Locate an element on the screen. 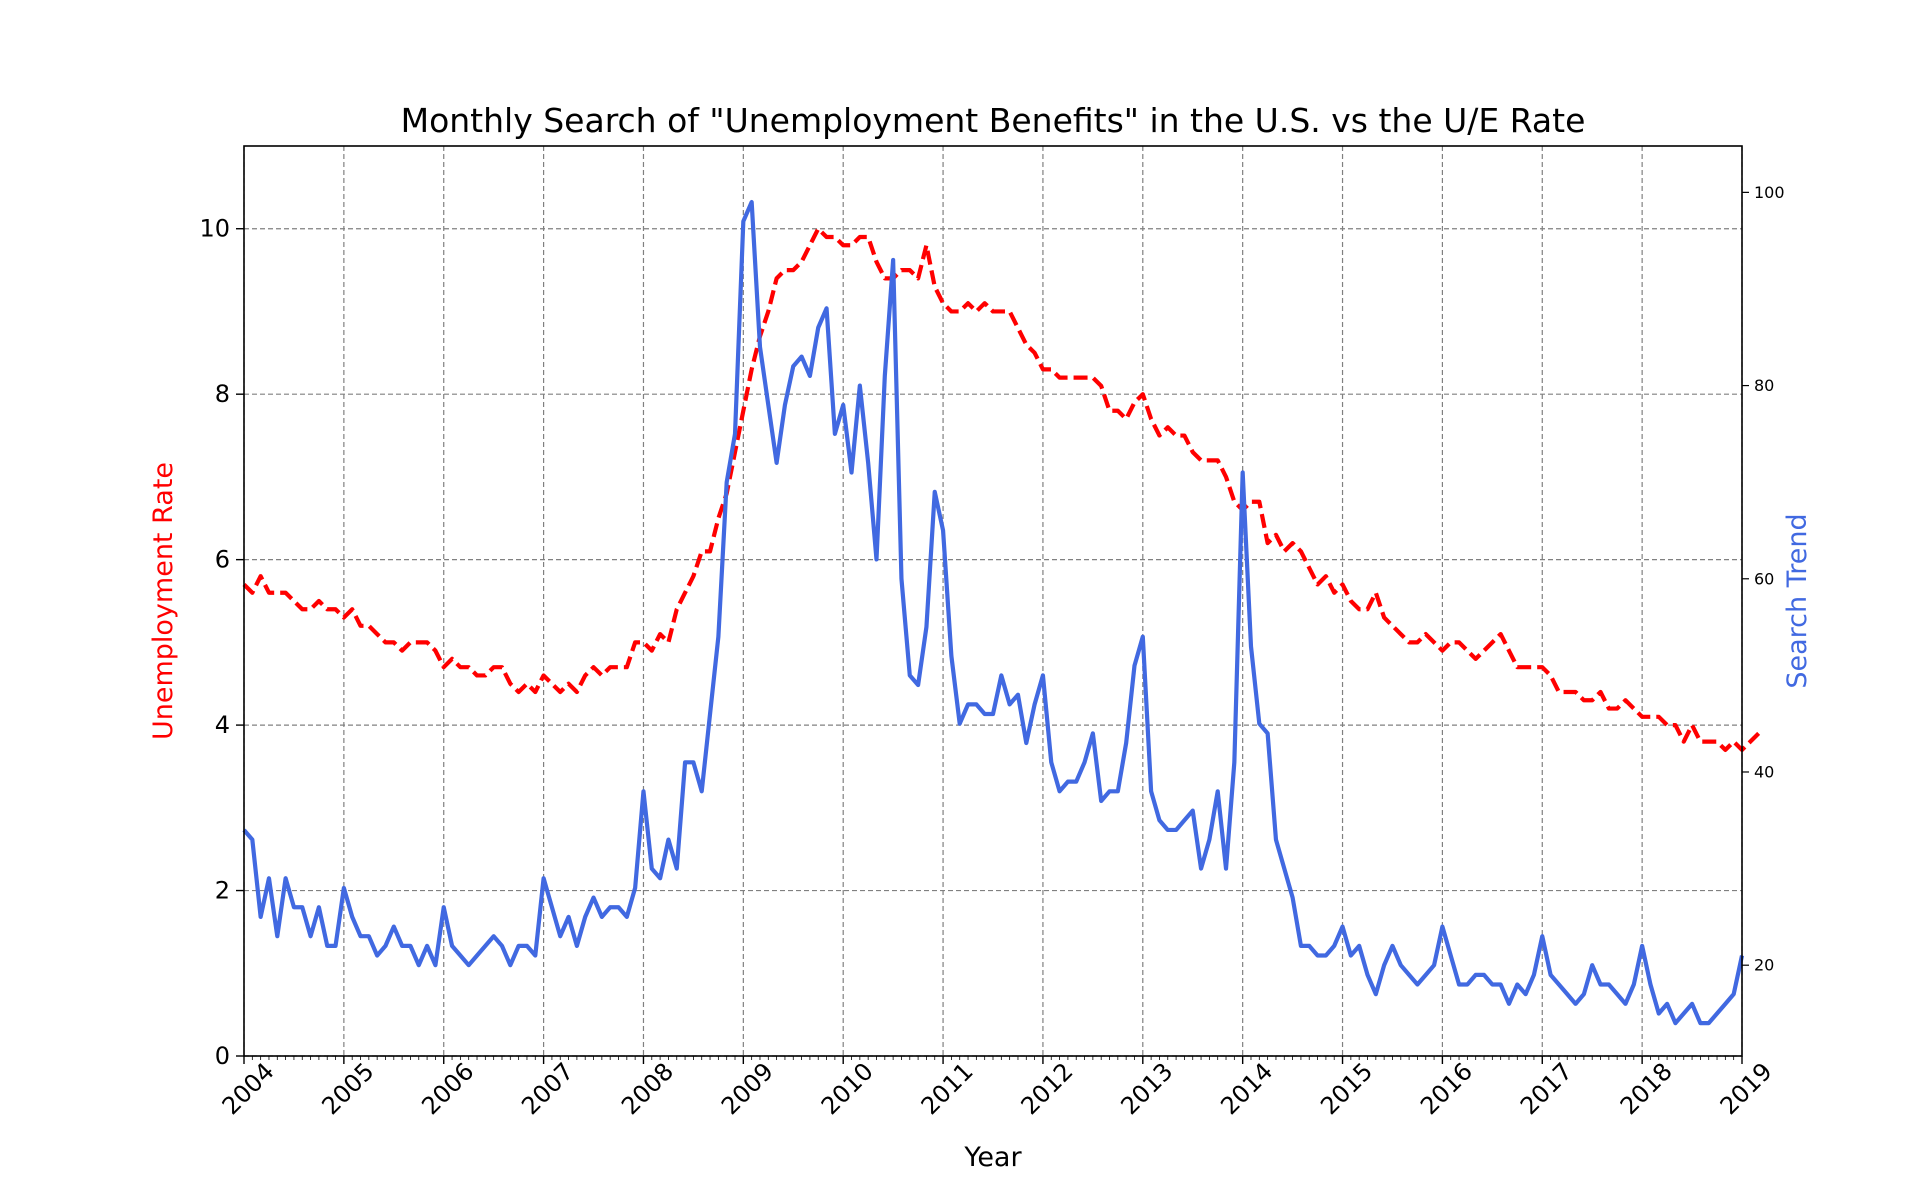  y-right-tick-label: 60 is located at coordinates (1764, 578).